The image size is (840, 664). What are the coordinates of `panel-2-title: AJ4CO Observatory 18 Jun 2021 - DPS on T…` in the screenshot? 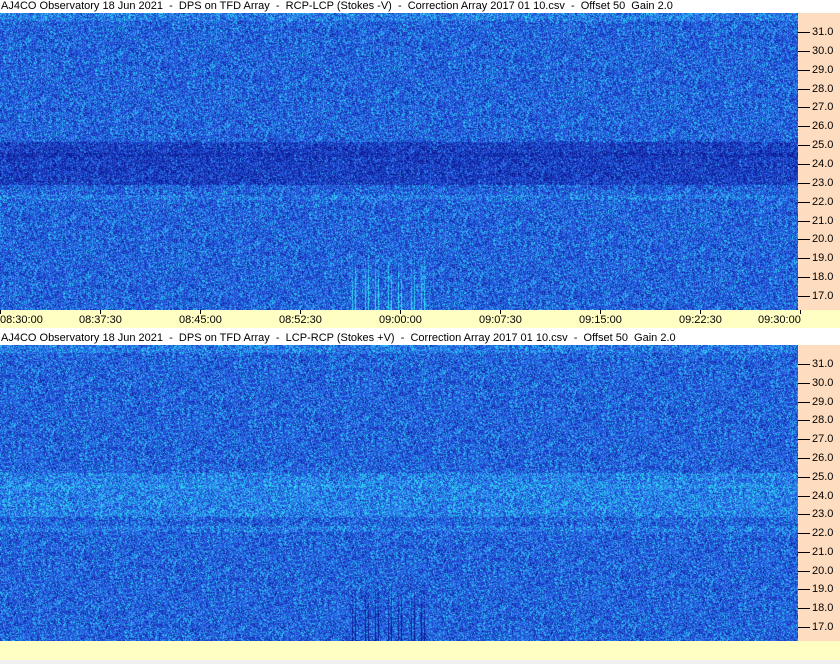 It's located at (420, 338).